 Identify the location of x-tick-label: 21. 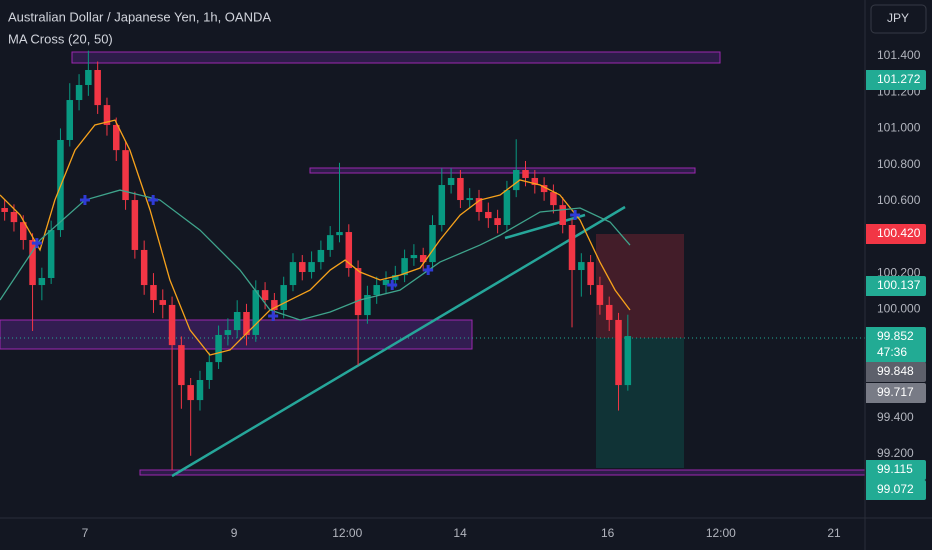
(834, 533).